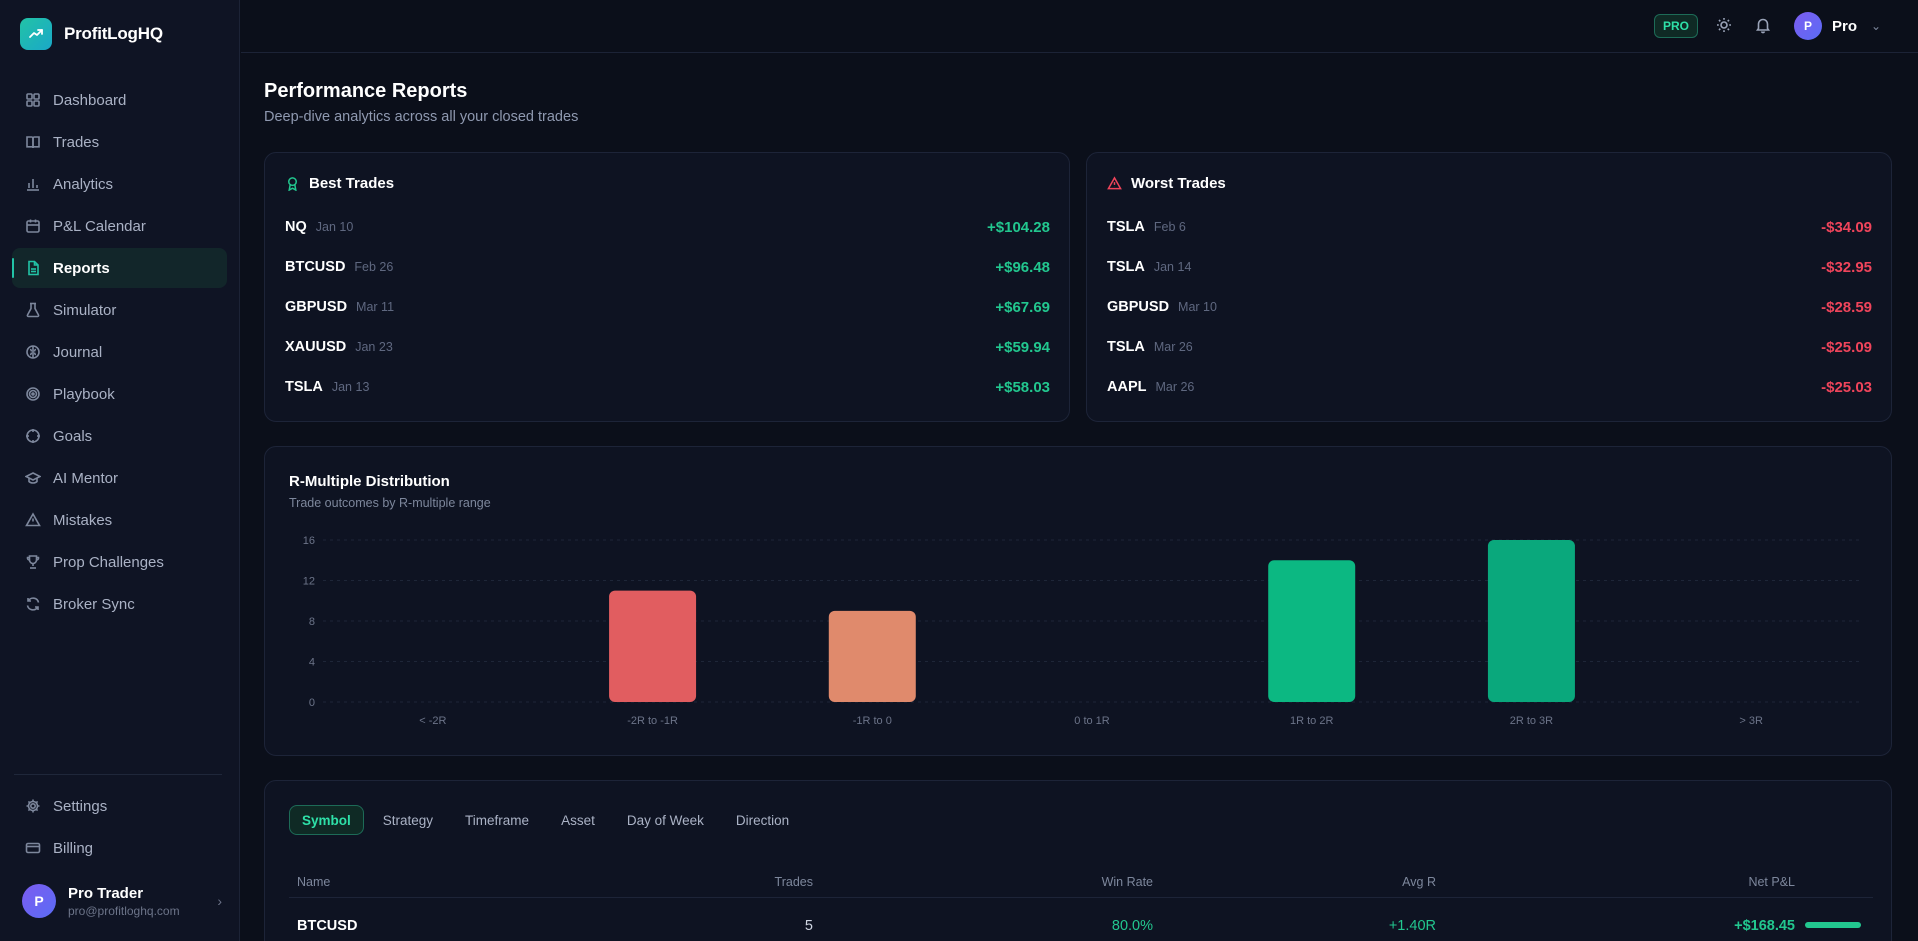 This screenshot has height=941, width=1918. Describe the element at coordinates (665, 820) in the screenshot. I see `tab-day-of-week: Day of Week` at that location.